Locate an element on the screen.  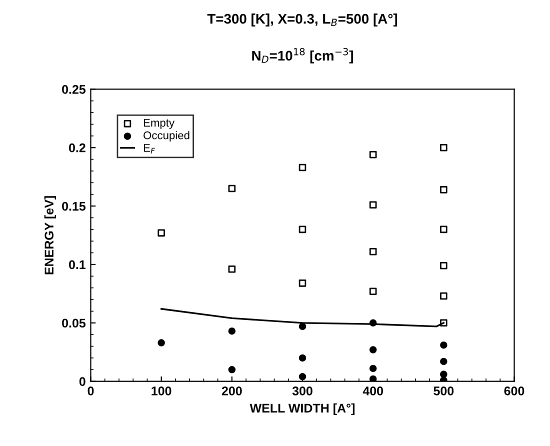
y-tick-label: 0.1 is located at coordinates (77, 265).